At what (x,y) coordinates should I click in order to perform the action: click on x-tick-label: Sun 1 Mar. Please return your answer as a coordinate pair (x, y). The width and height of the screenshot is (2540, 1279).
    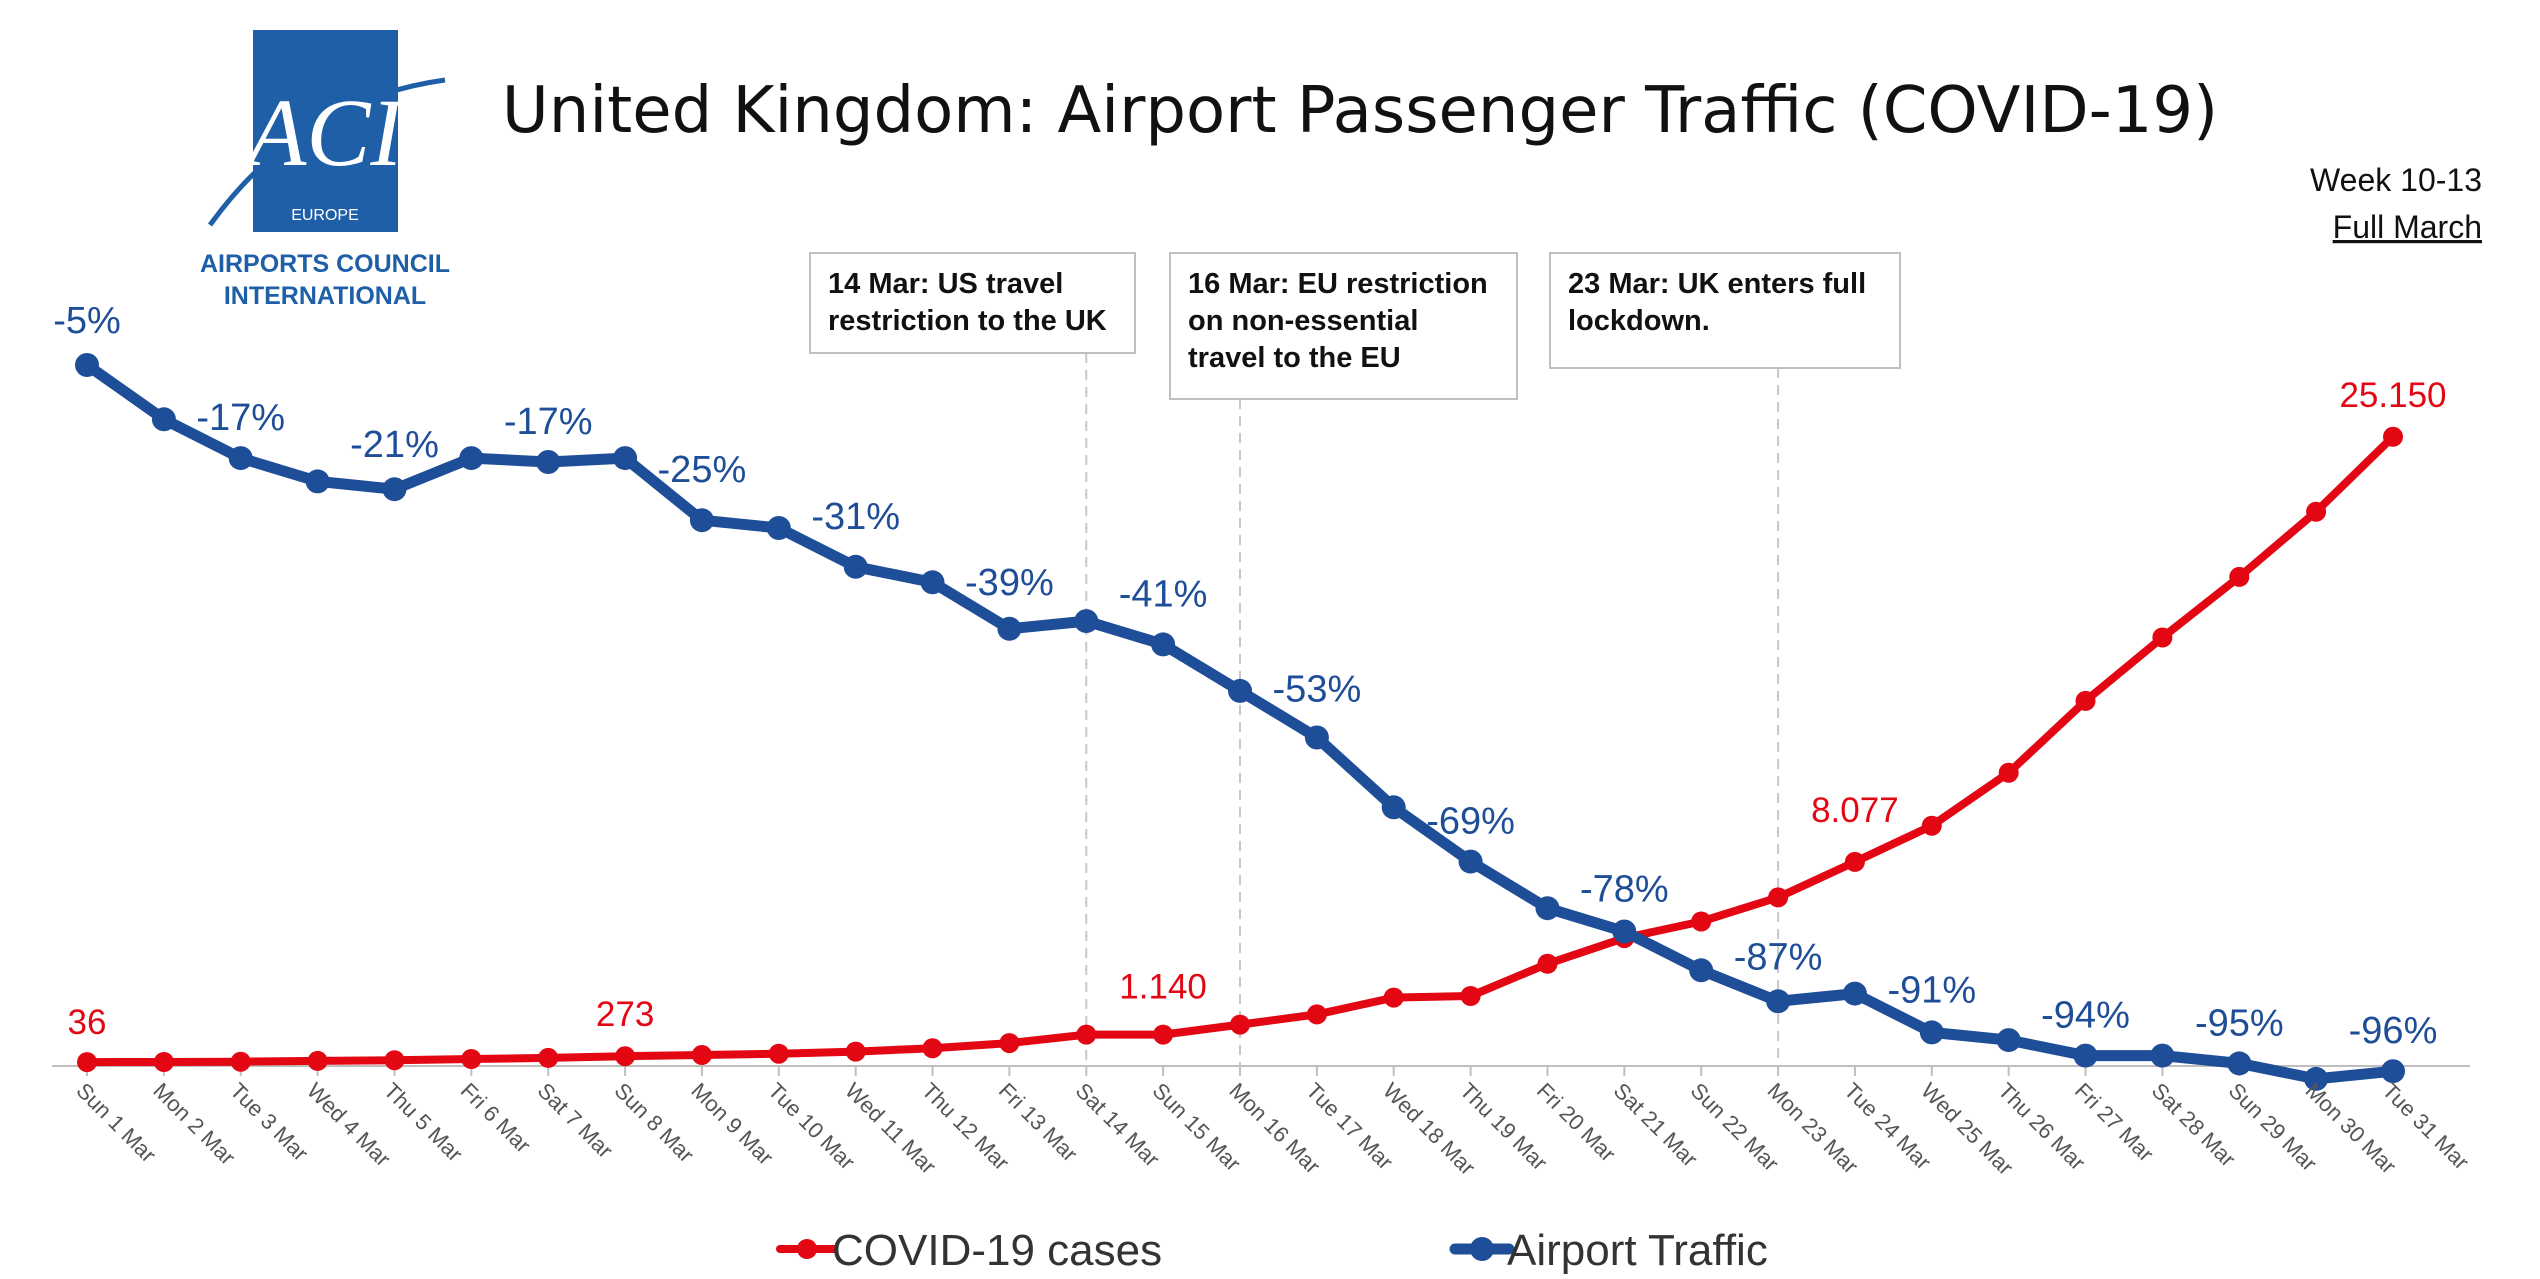
    Looking at the image, I should click on (115, 1122).